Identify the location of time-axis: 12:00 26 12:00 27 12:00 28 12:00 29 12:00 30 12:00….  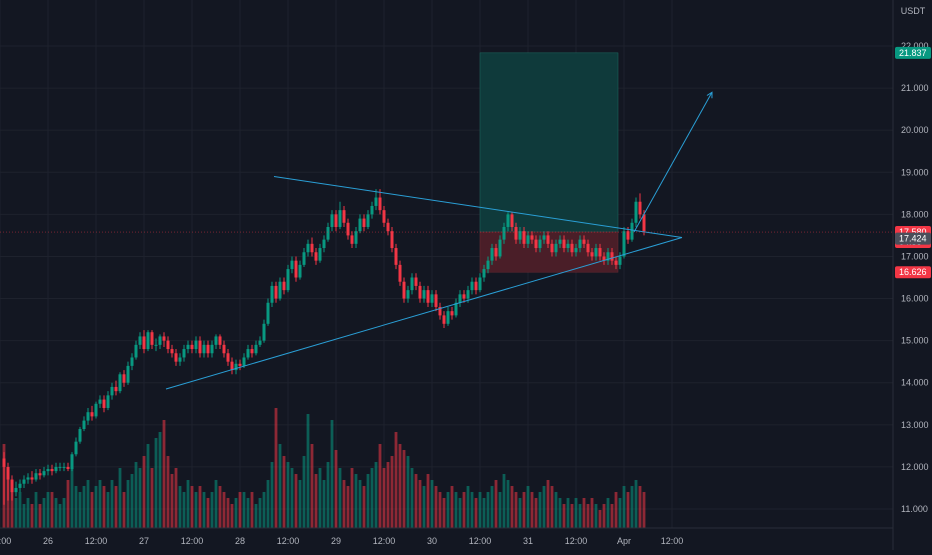
(341, 541).